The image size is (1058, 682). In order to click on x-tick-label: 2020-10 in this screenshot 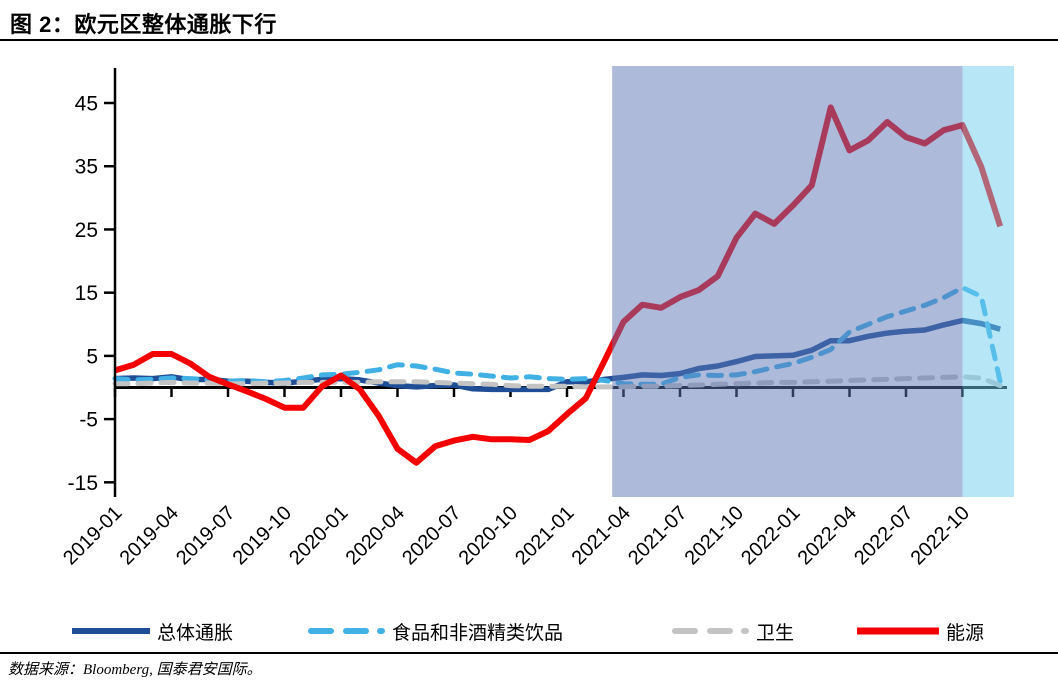, I will do `click(488, 535)`.